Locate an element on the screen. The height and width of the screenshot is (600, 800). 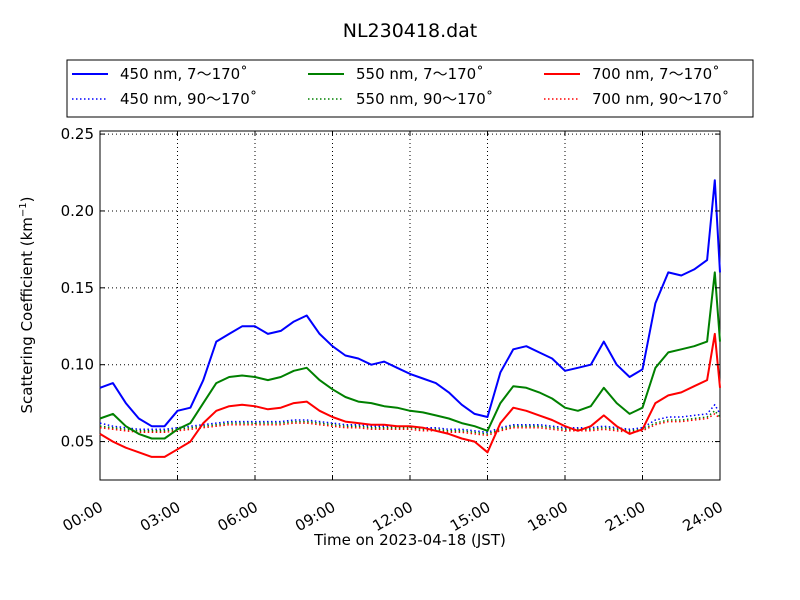
y-tick-label: 0.25 is located at coordinates (77, 134).